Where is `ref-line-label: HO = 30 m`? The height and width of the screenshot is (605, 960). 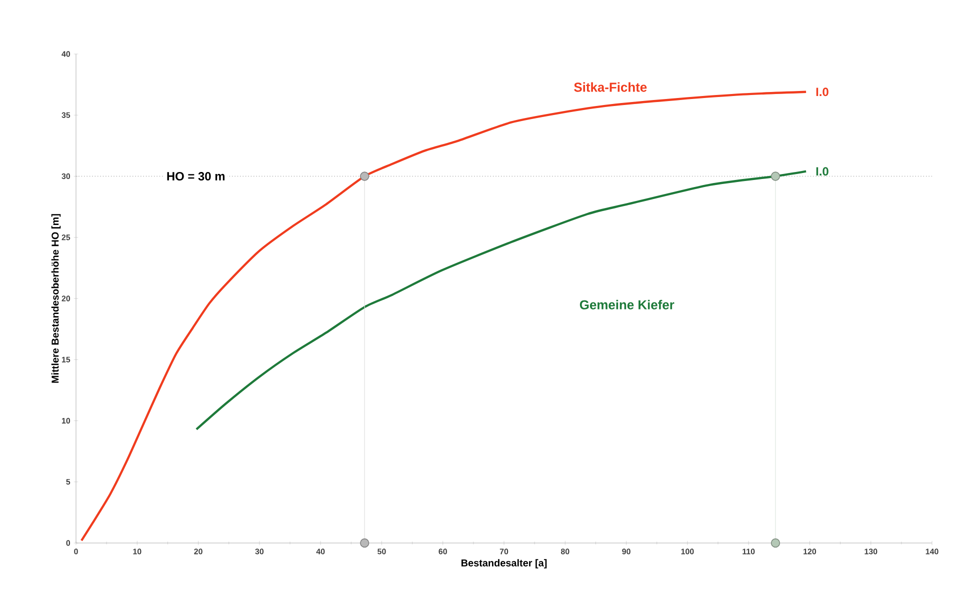
ref-line-label: HO = 30 m is located at coordinates (195, 176).